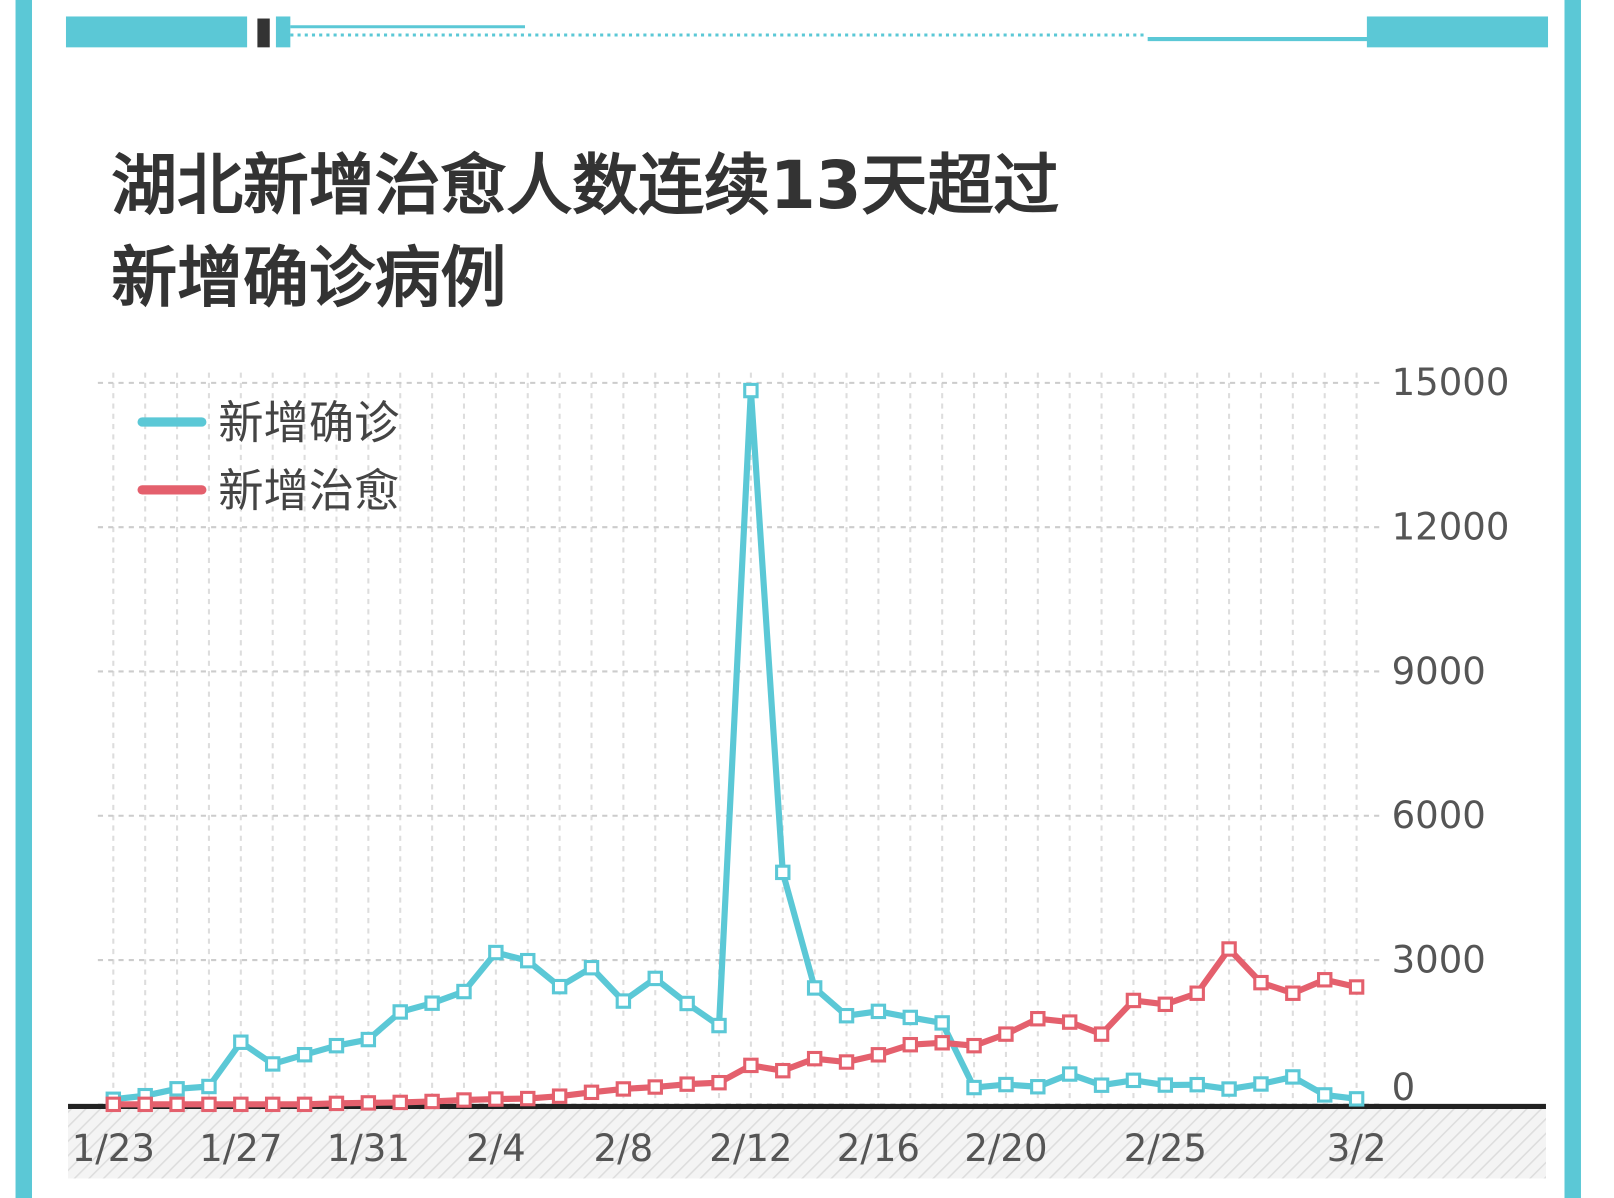 The width and height of the screenshot is (1614, 1198). Describe the element at coordinates (1572, 599) in the screenshot. I see `frame-right` at that location.